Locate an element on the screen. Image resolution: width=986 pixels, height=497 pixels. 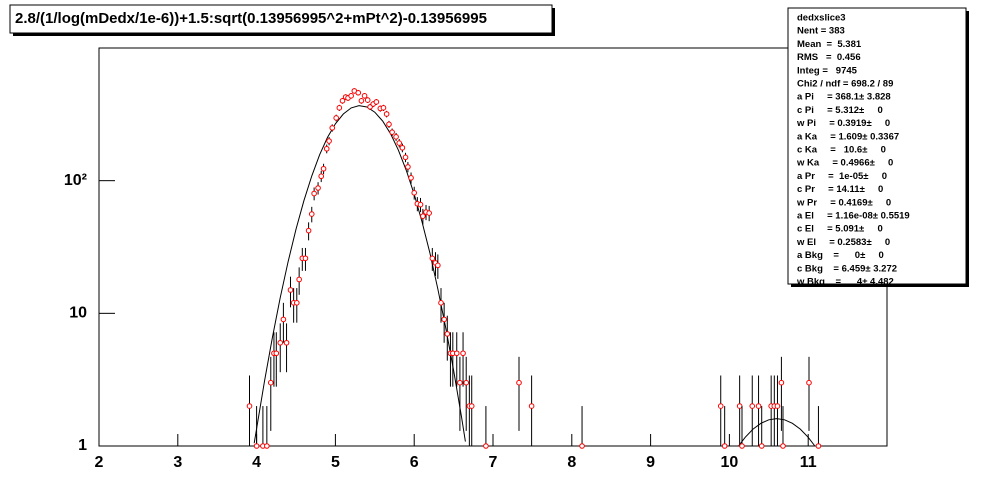
y-tick-label: 10 is located at coordinates (78, 313).